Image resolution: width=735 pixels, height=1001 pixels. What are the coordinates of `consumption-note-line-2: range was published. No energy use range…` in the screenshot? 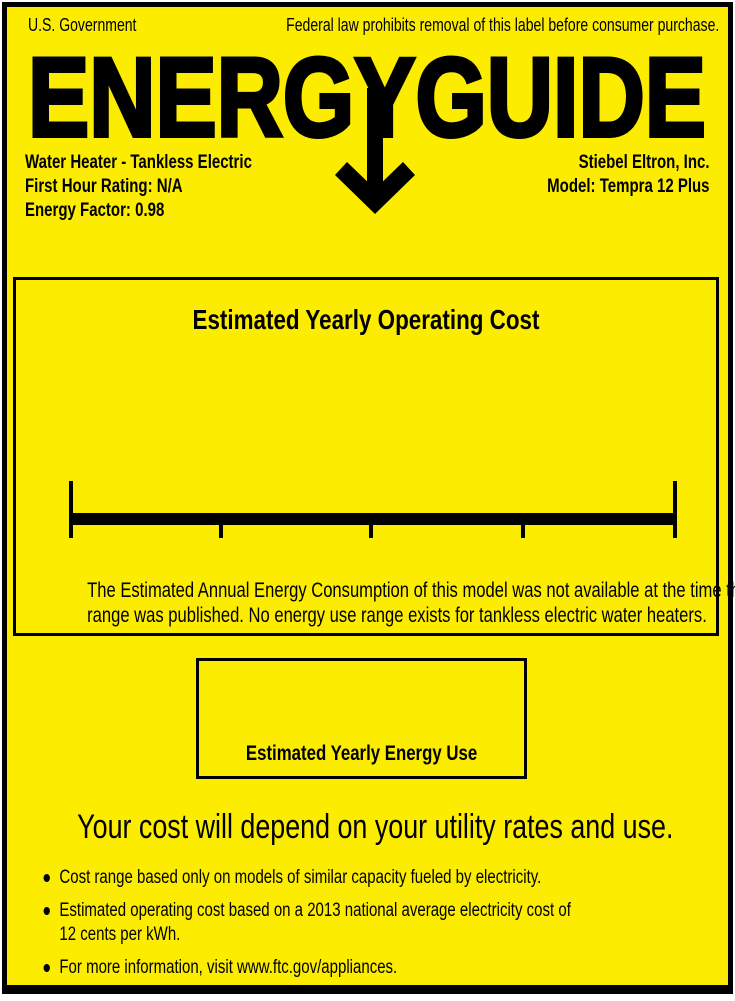 It's located at (397, 615).